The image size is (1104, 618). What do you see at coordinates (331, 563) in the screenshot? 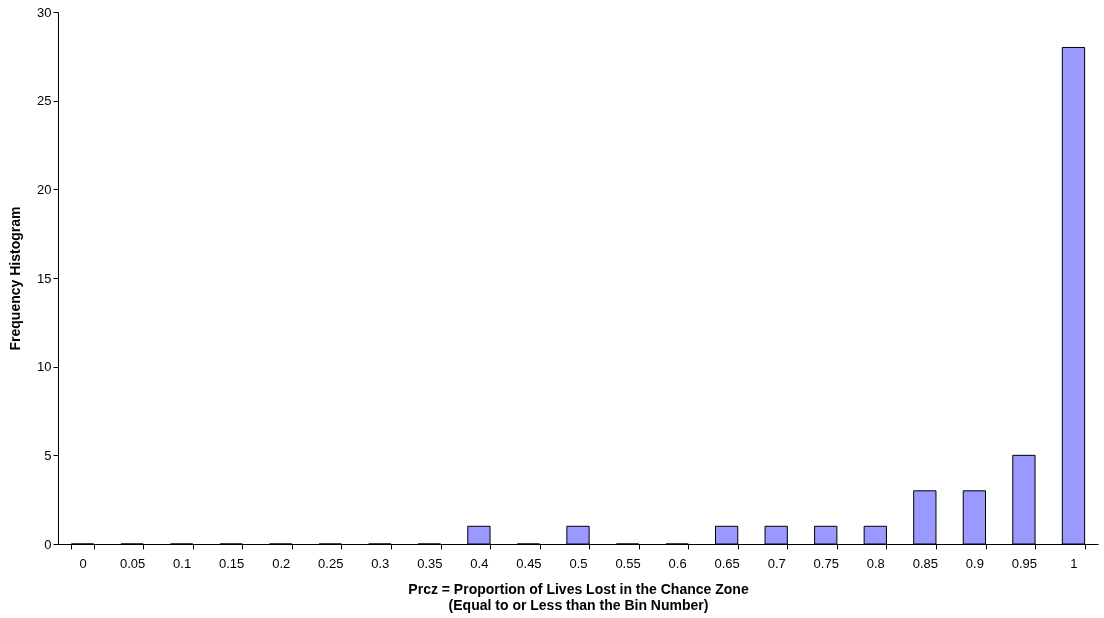
I see `x-tick-label: 0.25` at bounding box center [331, 563].